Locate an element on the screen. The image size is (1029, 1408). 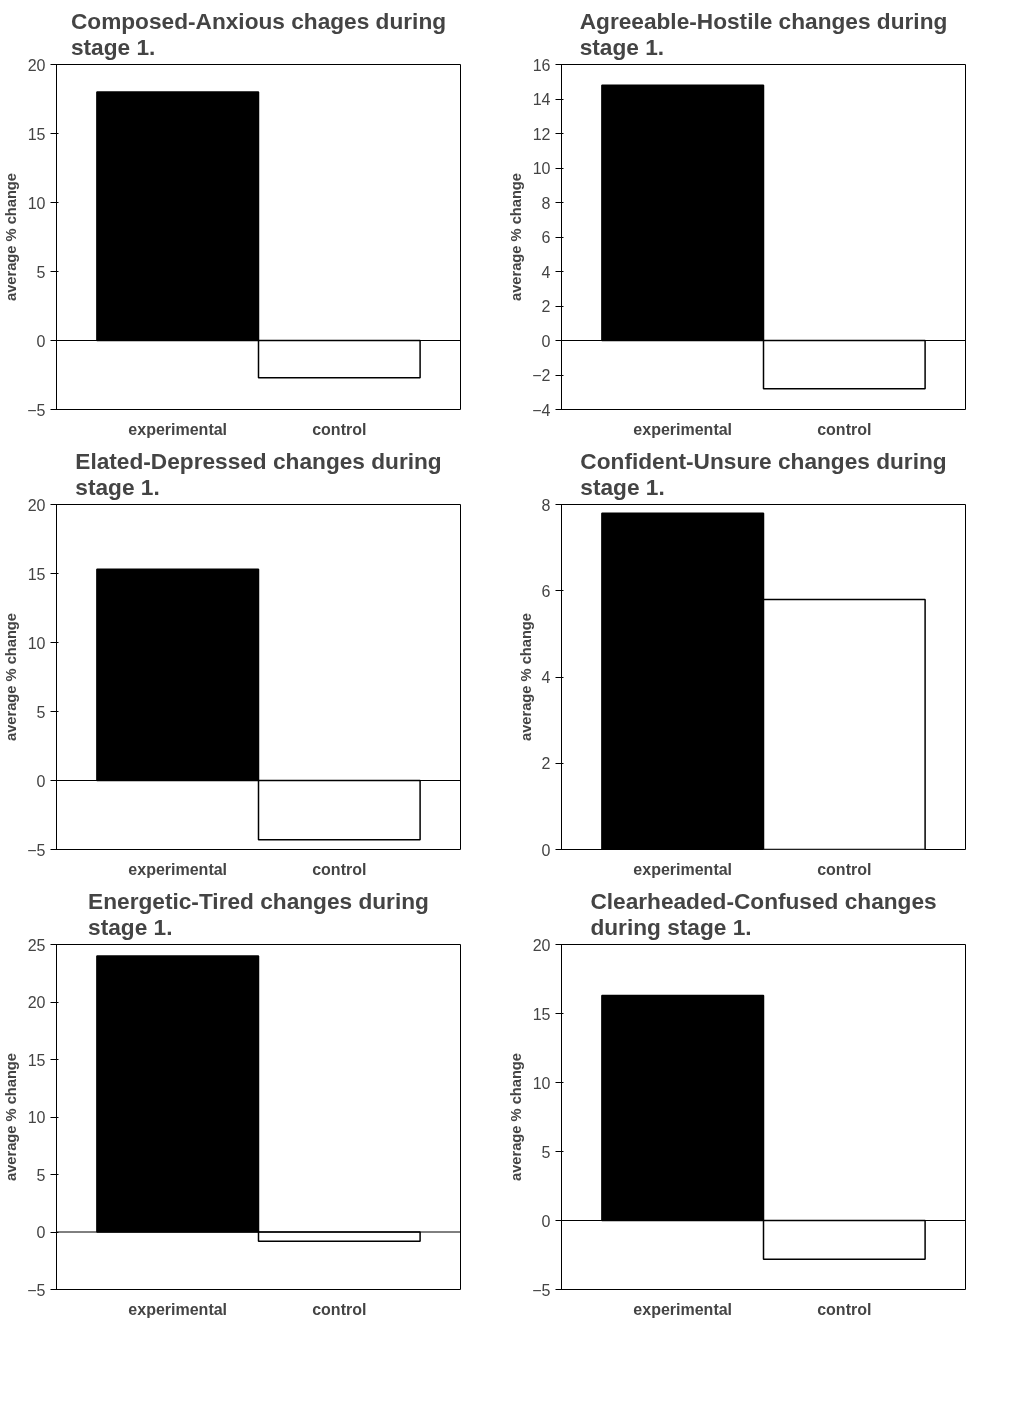
chart-title: Composed-Anxious chages during stage 1. is located at coordinates (258, 33).